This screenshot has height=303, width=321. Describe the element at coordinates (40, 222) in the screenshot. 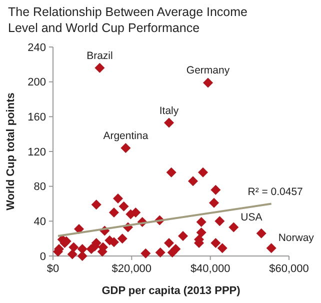

I see `y-tick-label: 40` at that location.